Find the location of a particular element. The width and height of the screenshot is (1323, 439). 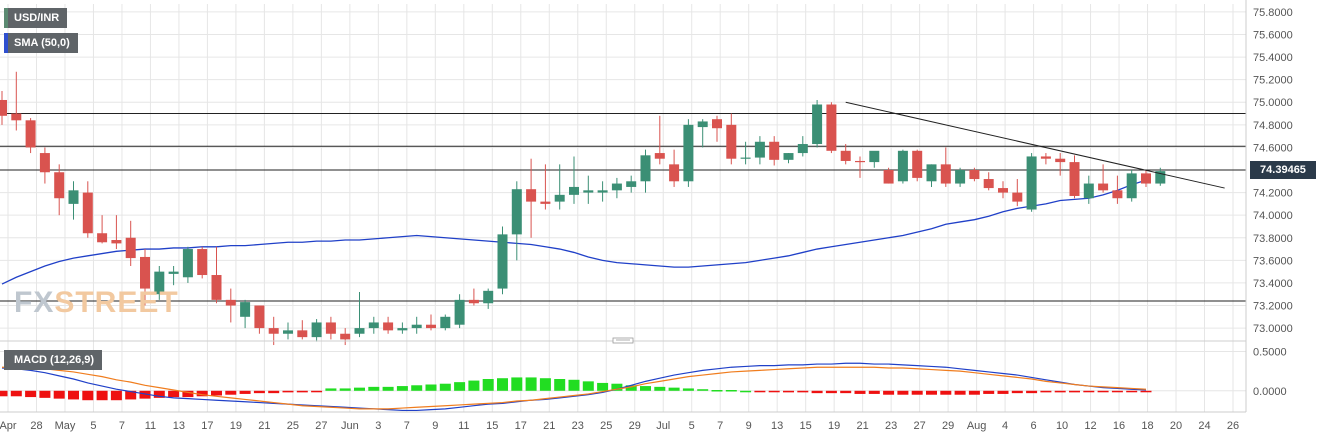

x-tick-label: 20 is located at coordinates (1176, 426).